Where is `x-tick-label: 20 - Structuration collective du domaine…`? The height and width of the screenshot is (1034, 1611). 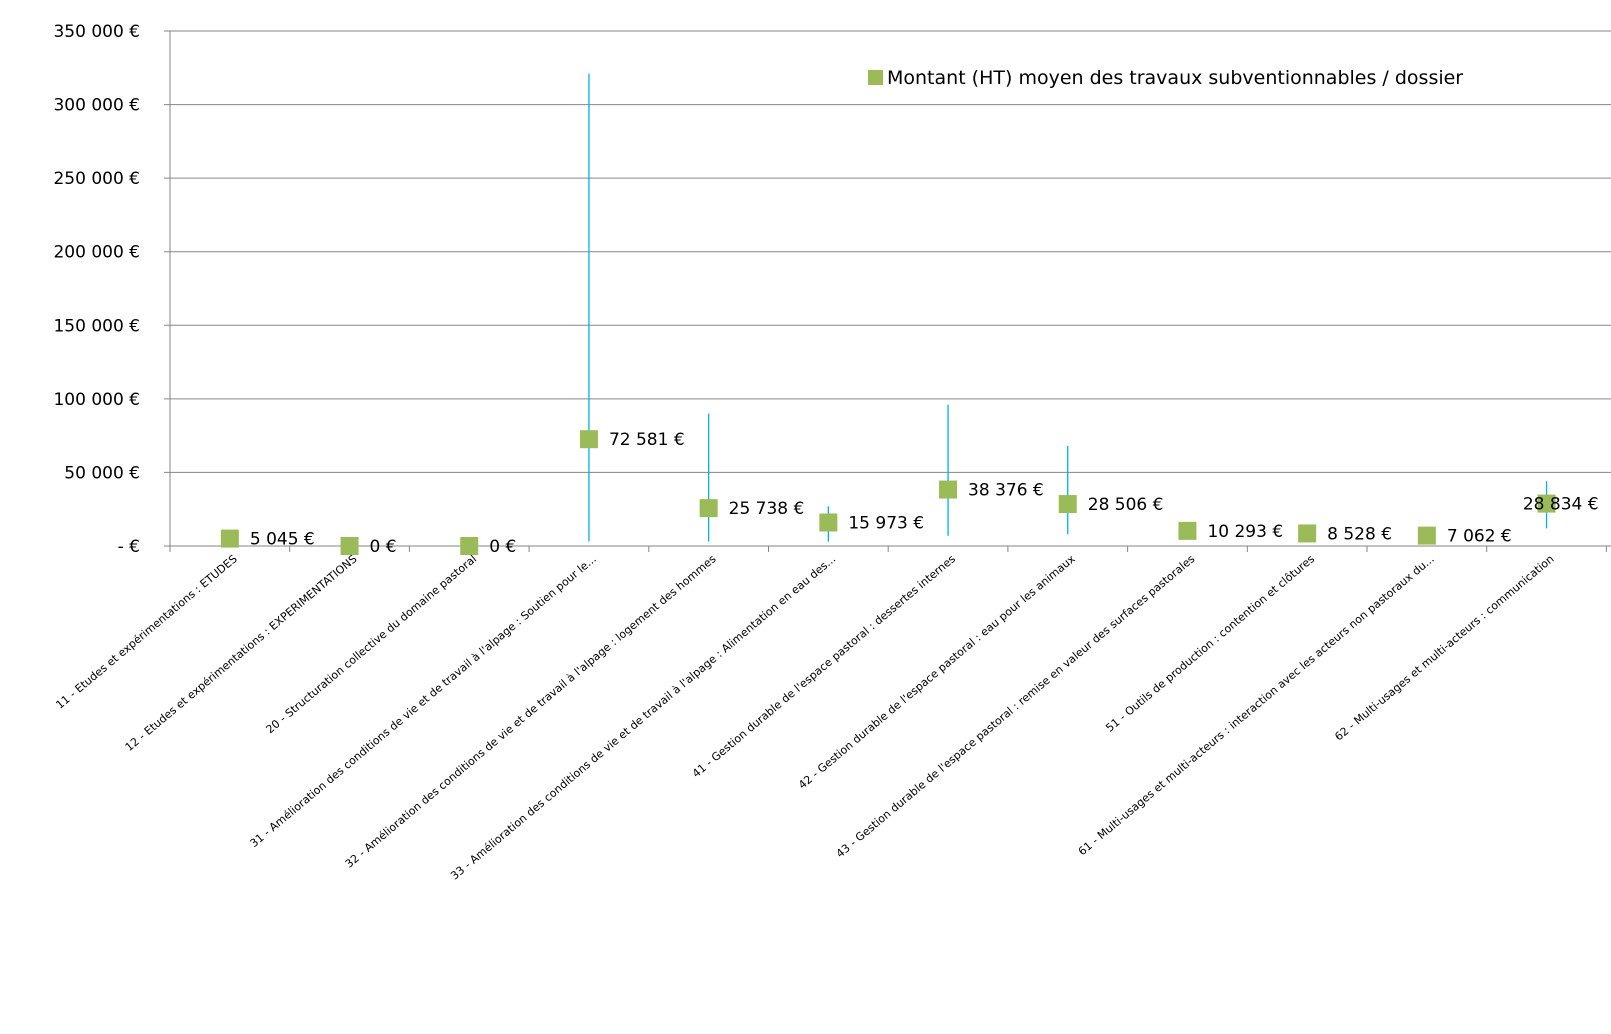
x-tick-label: 20 - Structuration collective du domaine… is located at coordinates (372, 644).